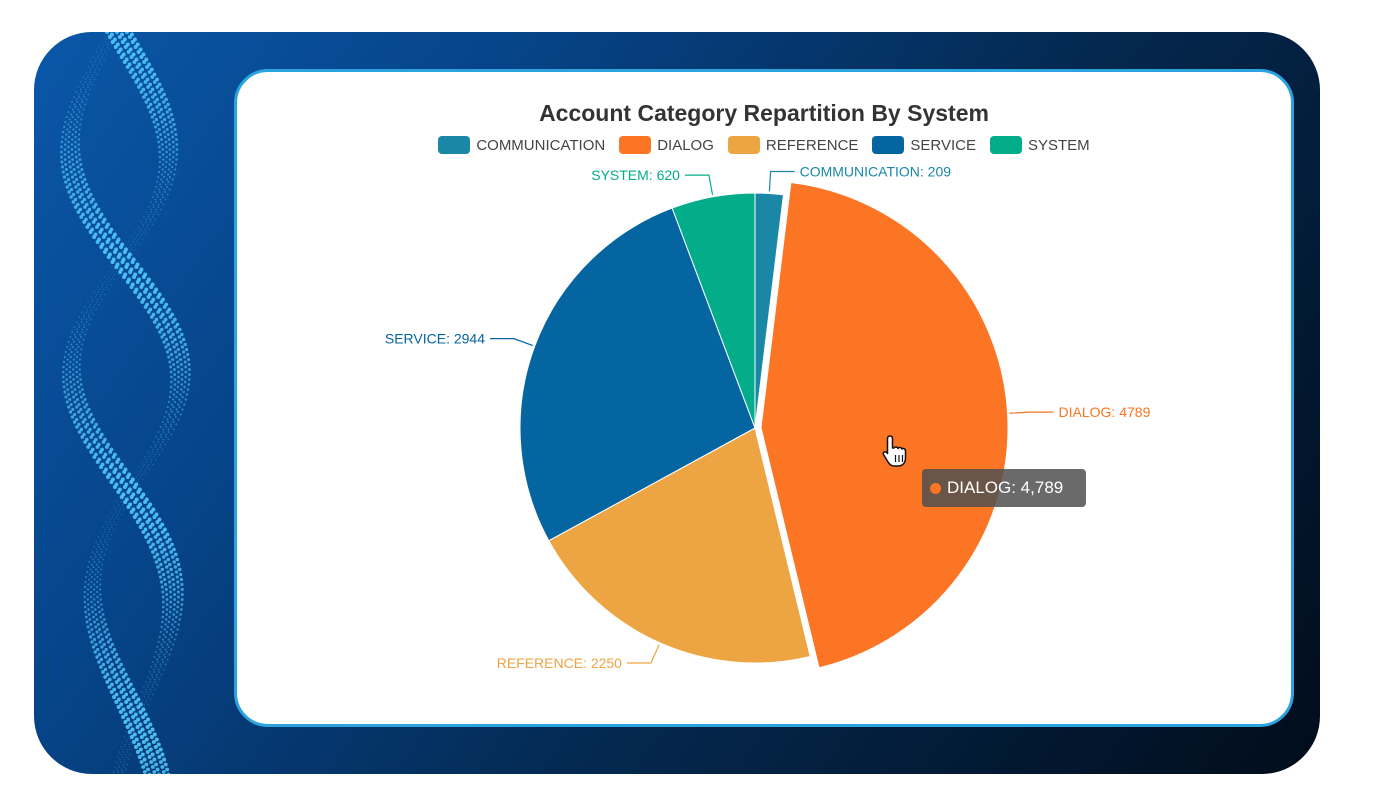 The image size is (1400, 800). What do you see at coordinates (943, 145) in the screenshot?
I see `legend-label: SERVICE` at bounding box center [943, 145].